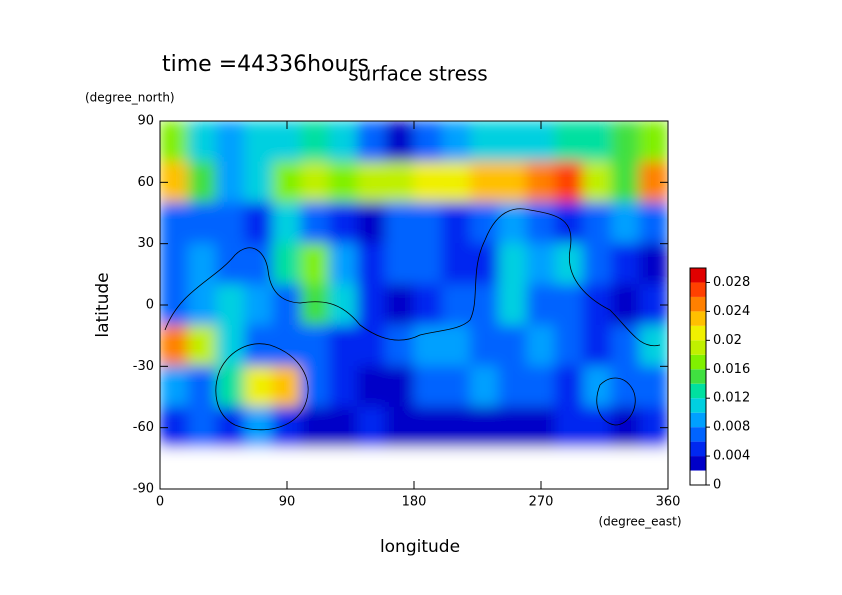 The image size is (842, 595). Describe the element at coordinates (145, 243) in the screenshot. I see `y-tick-label: 30` at that location.